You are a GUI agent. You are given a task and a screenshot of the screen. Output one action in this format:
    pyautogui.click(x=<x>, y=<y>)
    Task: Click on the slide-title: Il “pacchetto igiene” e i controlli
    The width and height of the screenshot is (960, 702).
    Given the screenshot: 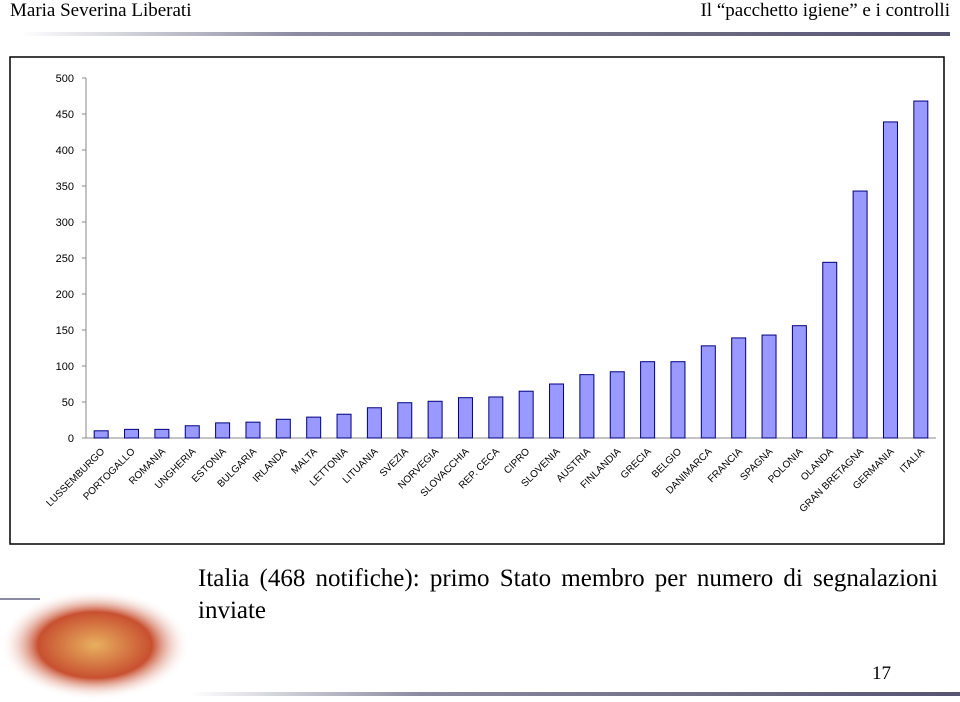 What is the action you would take?
    pyautogui.click(x=825, y=10)
    